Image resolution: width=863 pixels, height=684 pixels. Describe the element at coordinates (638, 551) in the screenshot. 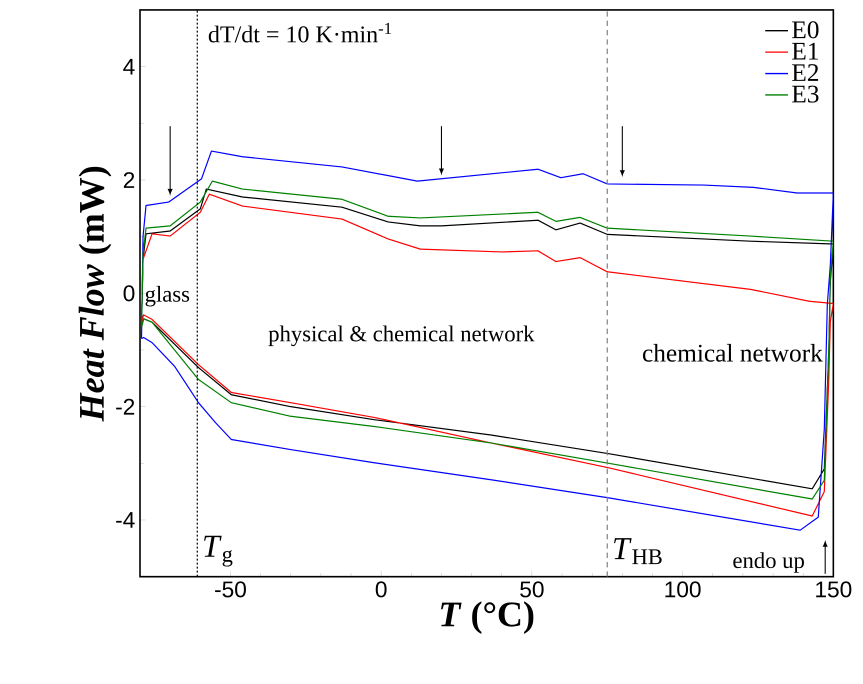

I see `ref-line-label: T$_{HB}$` at that location.